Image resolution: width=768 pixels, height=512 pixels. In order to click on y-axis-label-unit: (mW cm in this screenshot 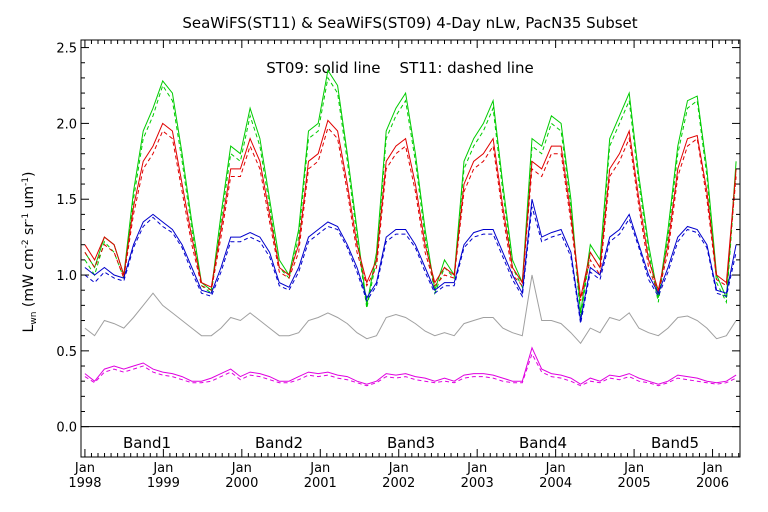, I will do `click(29, 279)`.